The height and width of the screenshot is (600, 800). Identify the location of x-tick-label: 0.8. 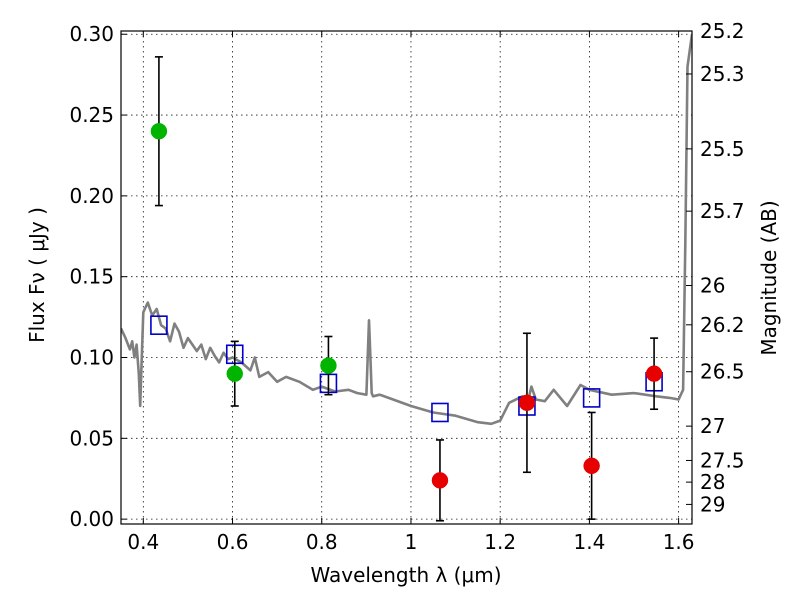
(322, 542).